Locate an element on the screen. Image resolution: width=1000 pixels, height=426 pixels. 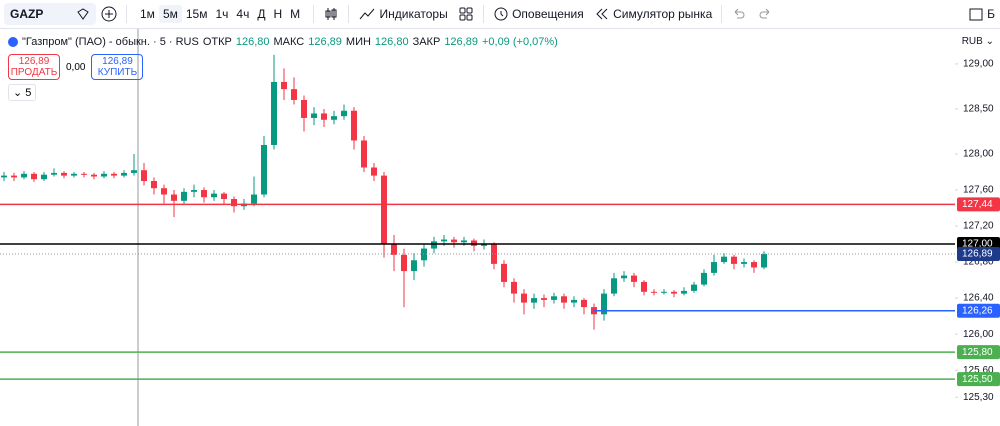
y-tick-label: 126,00 is located at coordinates (978, 334).